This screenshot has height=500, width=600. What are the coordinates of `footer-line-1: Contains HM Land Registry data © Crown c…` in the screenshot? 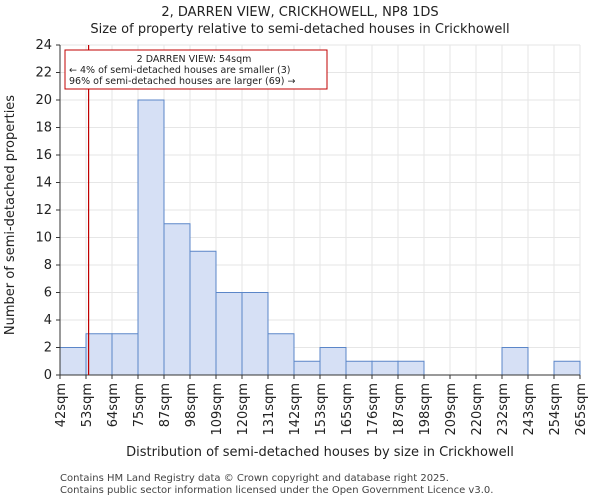 It's located at (254, 478).